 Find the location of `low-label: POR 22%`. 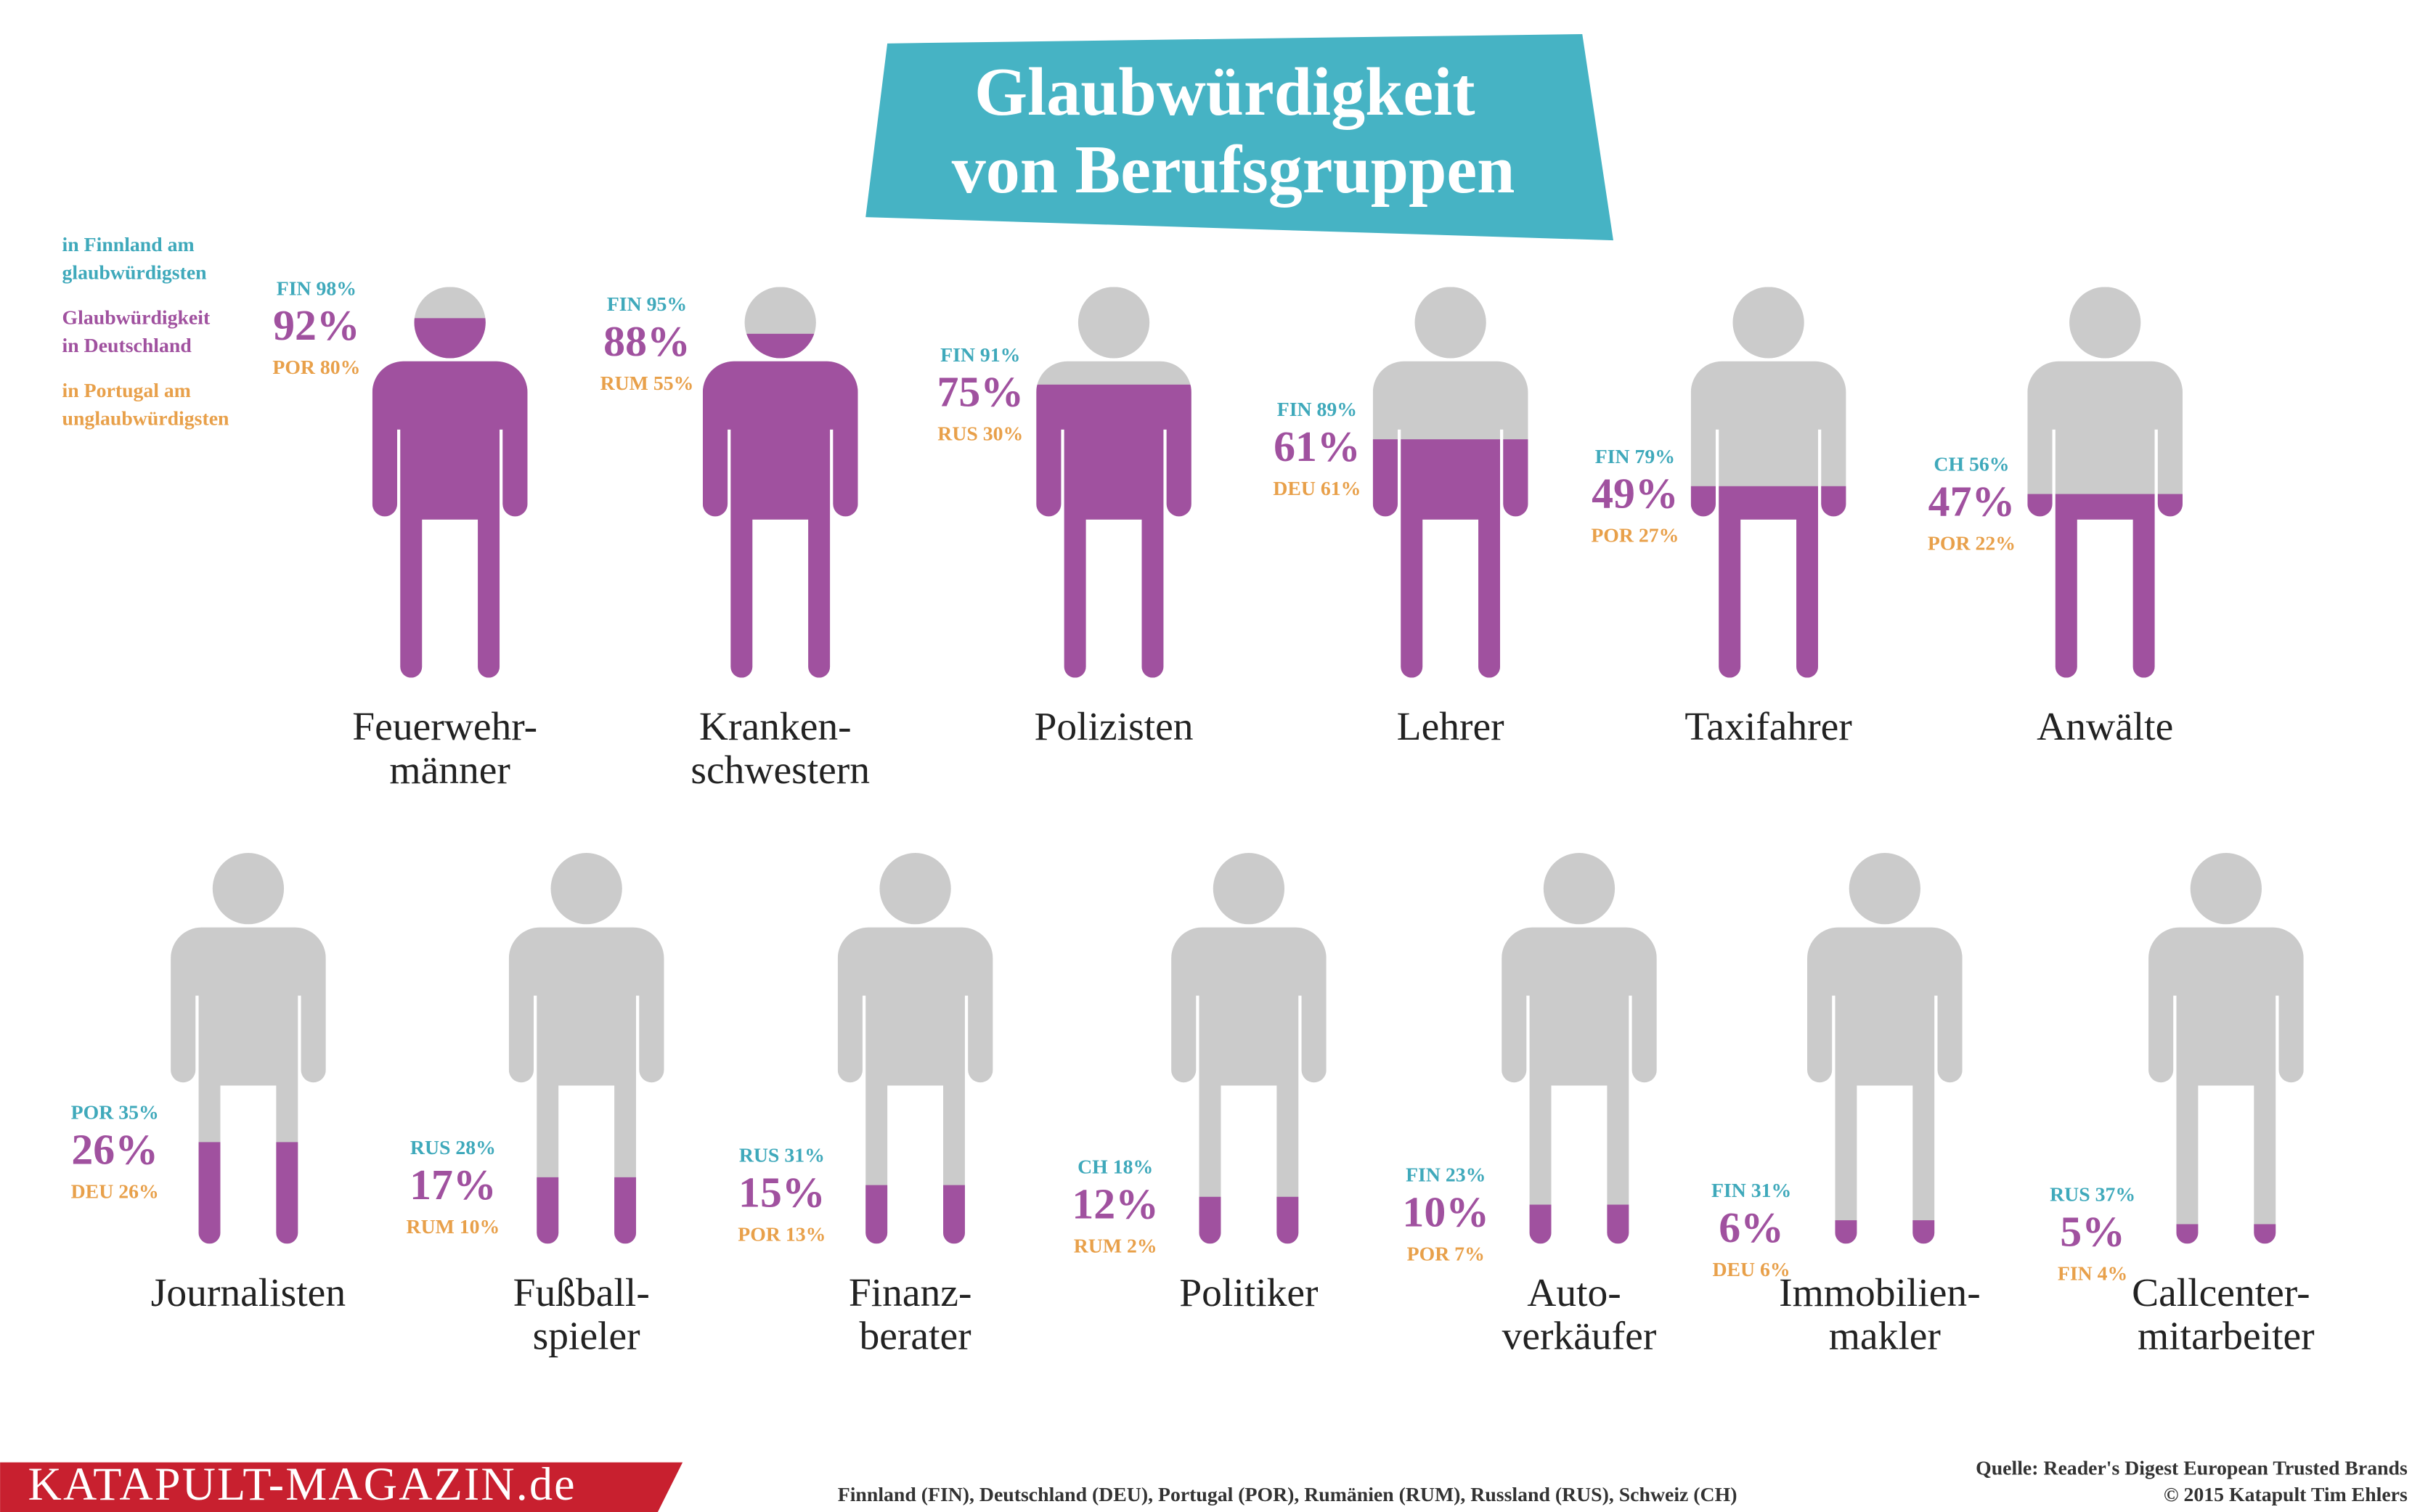

low-label: POR 22% is located at coordinates (1972, 543).